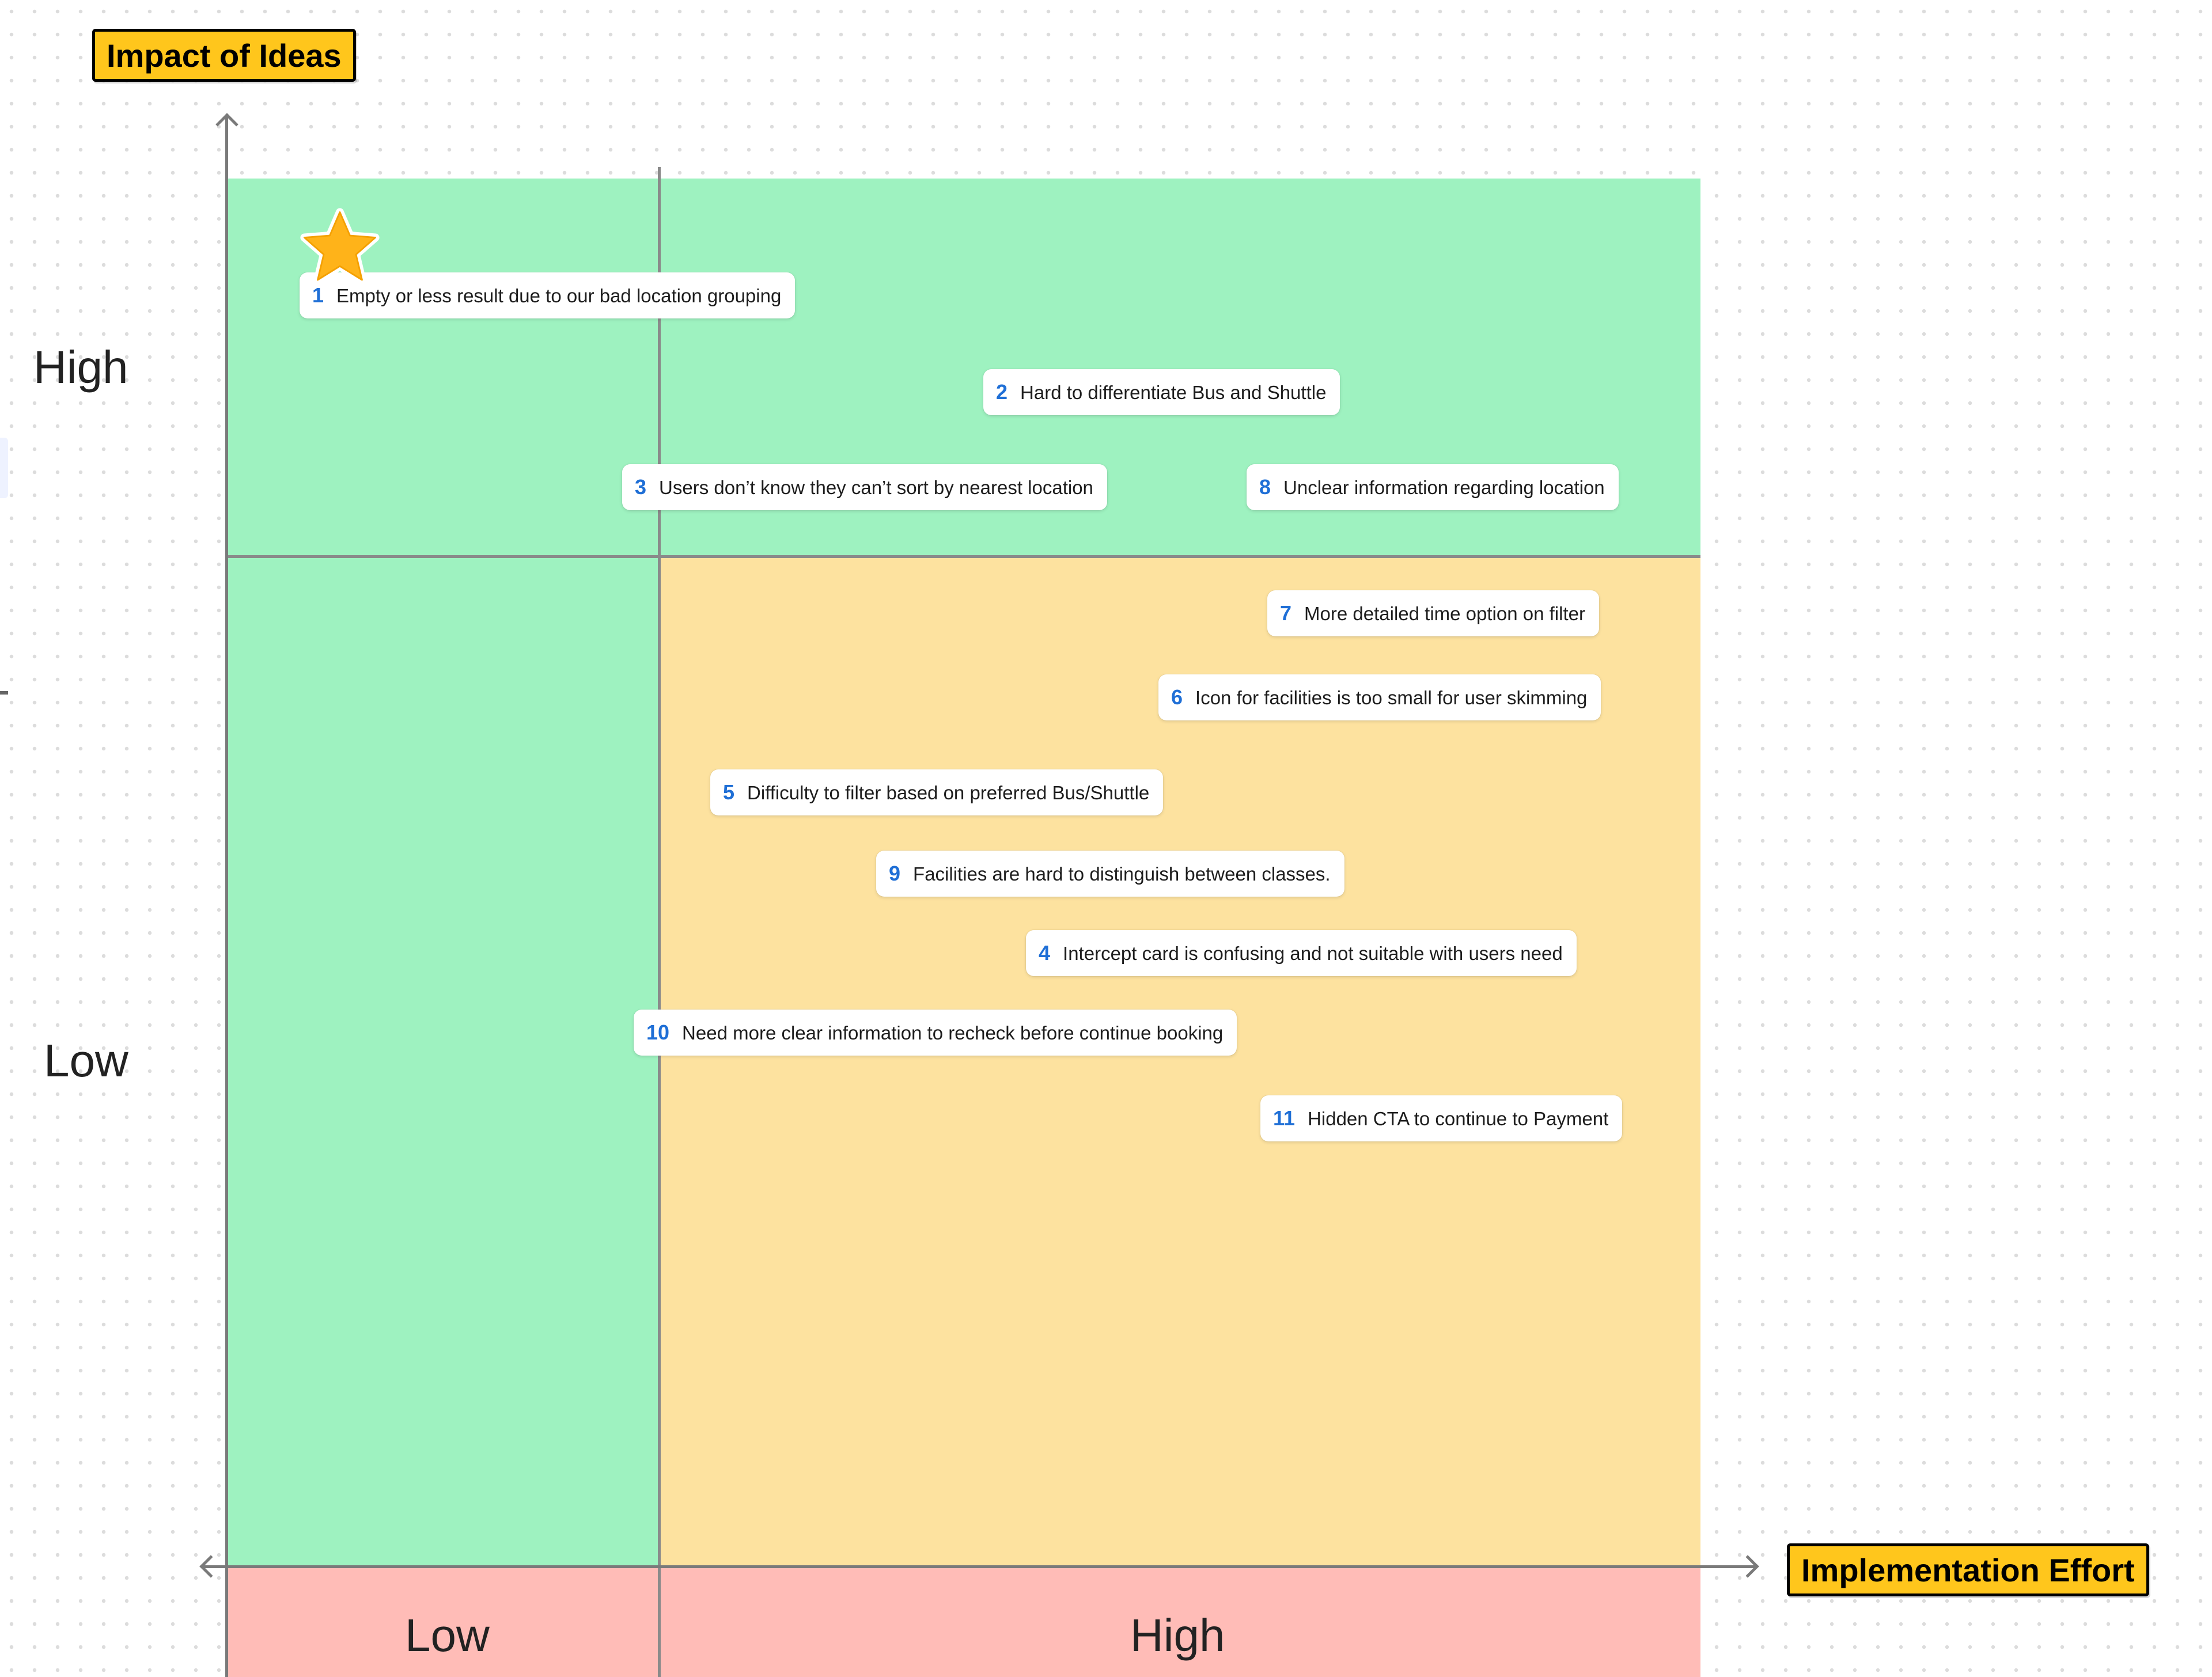 This screenshot has width=2212, height=1677. Describe the element at coordinates (1284, 1118) in the screenshot. I see `idea-number: 11` at that location.